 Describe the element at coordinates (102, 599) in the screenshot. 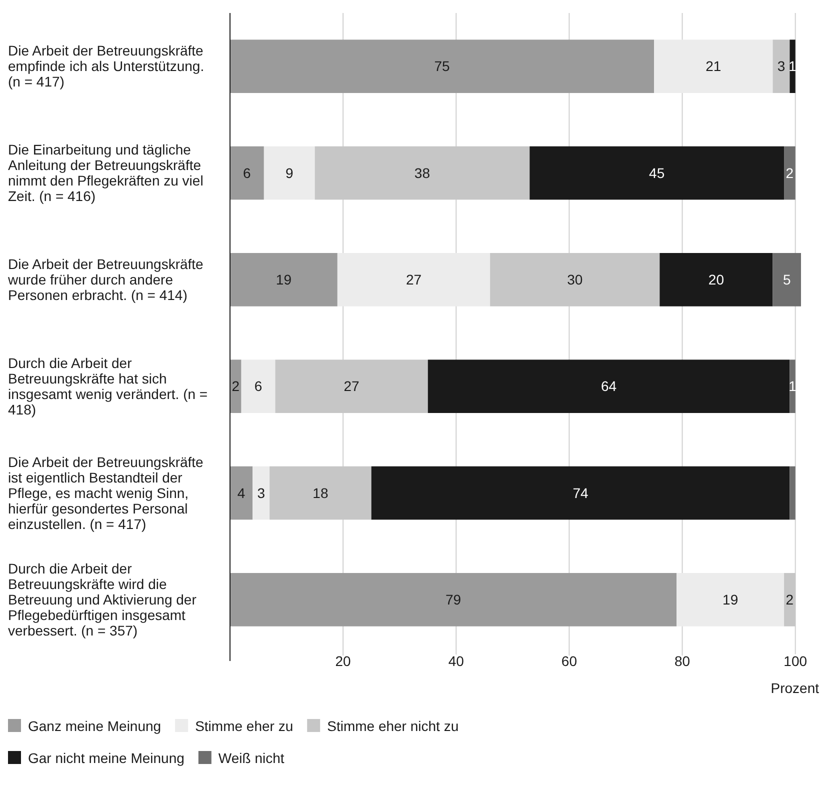

I see `y-tick-label: Durch die Arbeit der Betreuungskräfte wird die Betreuung und Aktivierung der Pflegebedürftigen insgesamt verbessert. (n = 357)` at that location.